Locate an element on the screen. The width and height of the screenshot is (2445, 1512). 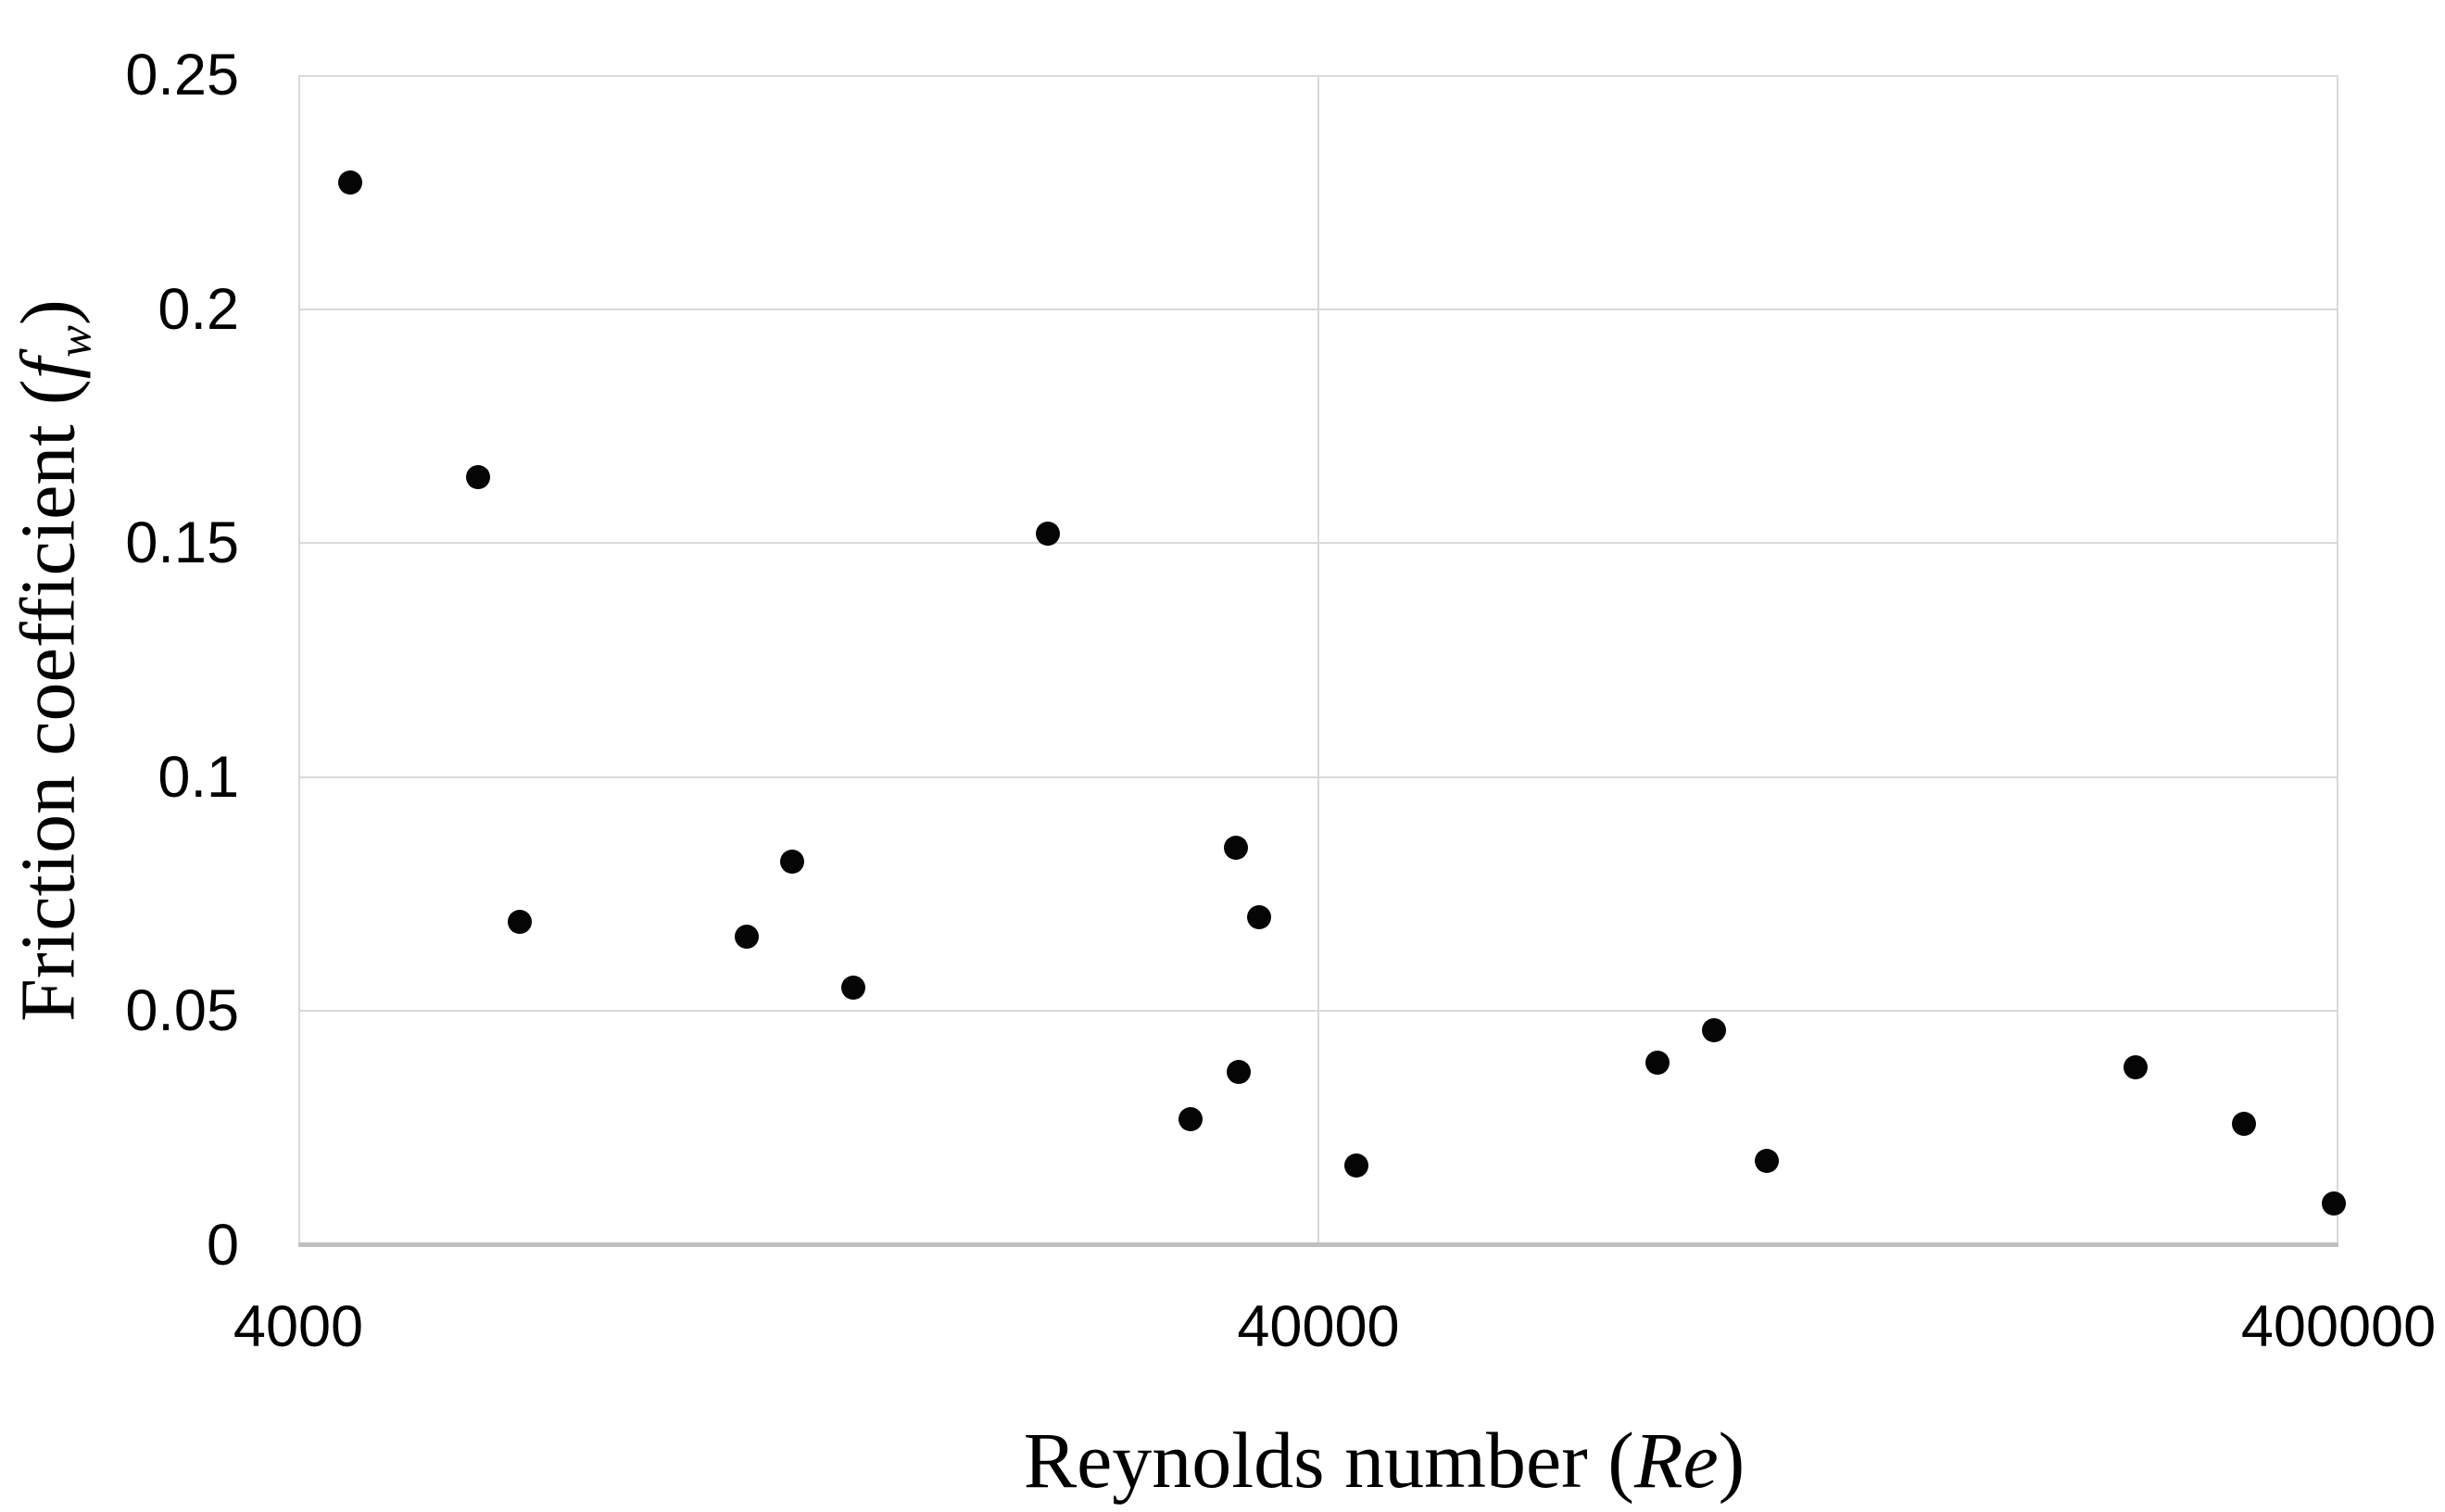
x-axis-line is located at coordinates (1318, 1244).